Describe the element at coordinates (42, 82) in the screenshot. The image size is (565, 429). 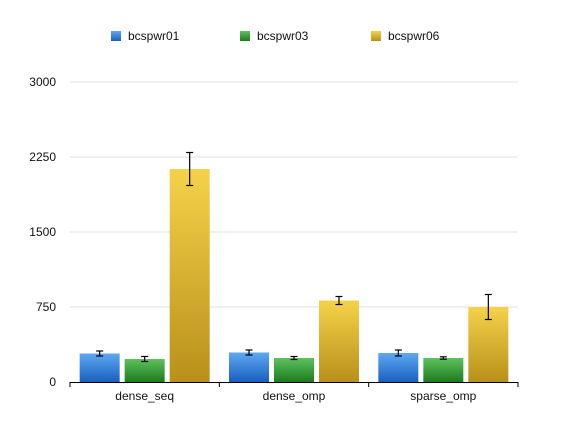
I see `y-tick-label-3000: 3000` at that location.